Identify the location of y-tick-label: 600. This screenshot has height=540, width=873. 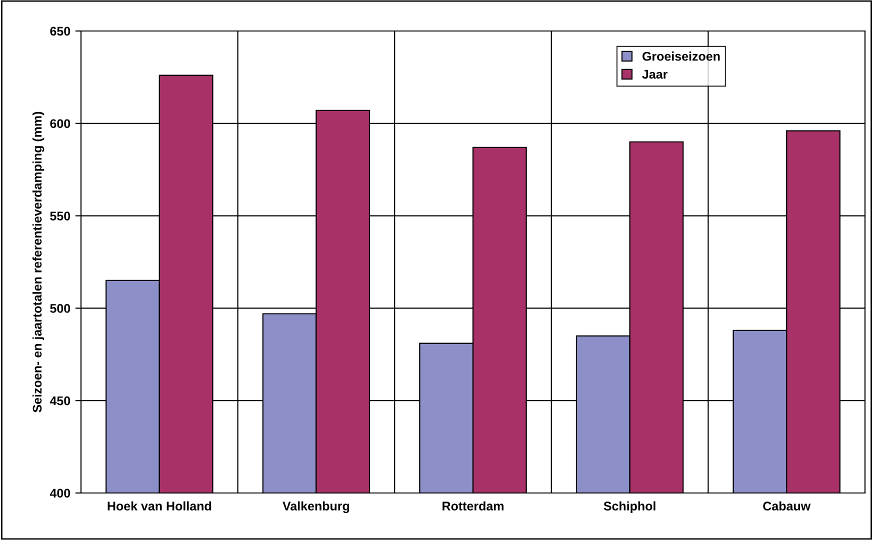
(60, 123).